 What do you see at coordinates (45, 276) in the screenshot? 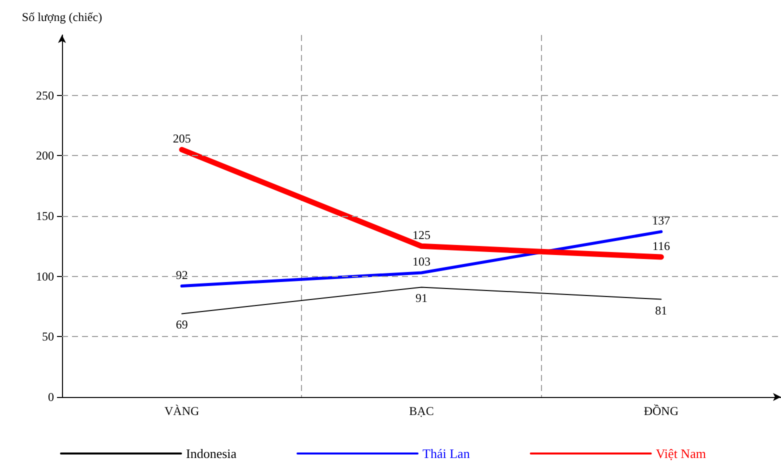
I see `y-tick-label: 100` at bounding box center [45, 276].